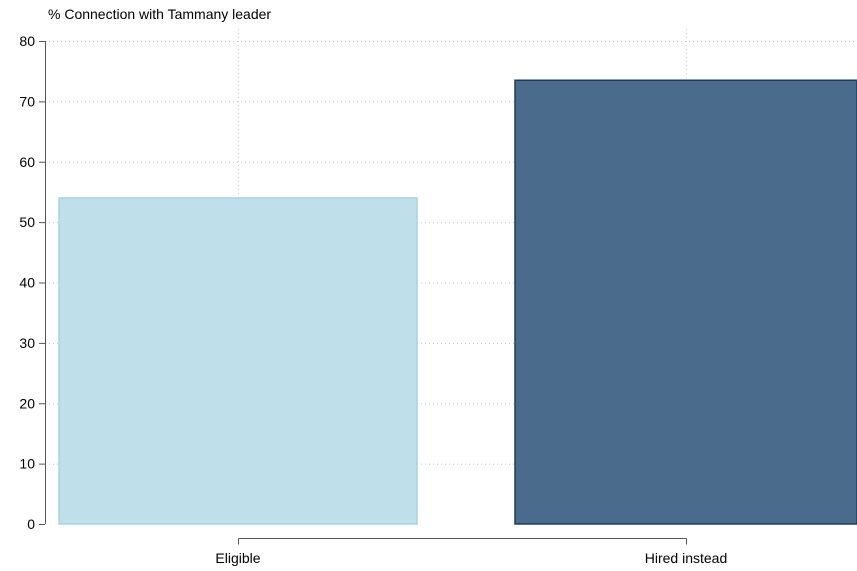 This screenshot has width=857, height=571. I want to click on y-tick-label: 80, so click(27, 41).